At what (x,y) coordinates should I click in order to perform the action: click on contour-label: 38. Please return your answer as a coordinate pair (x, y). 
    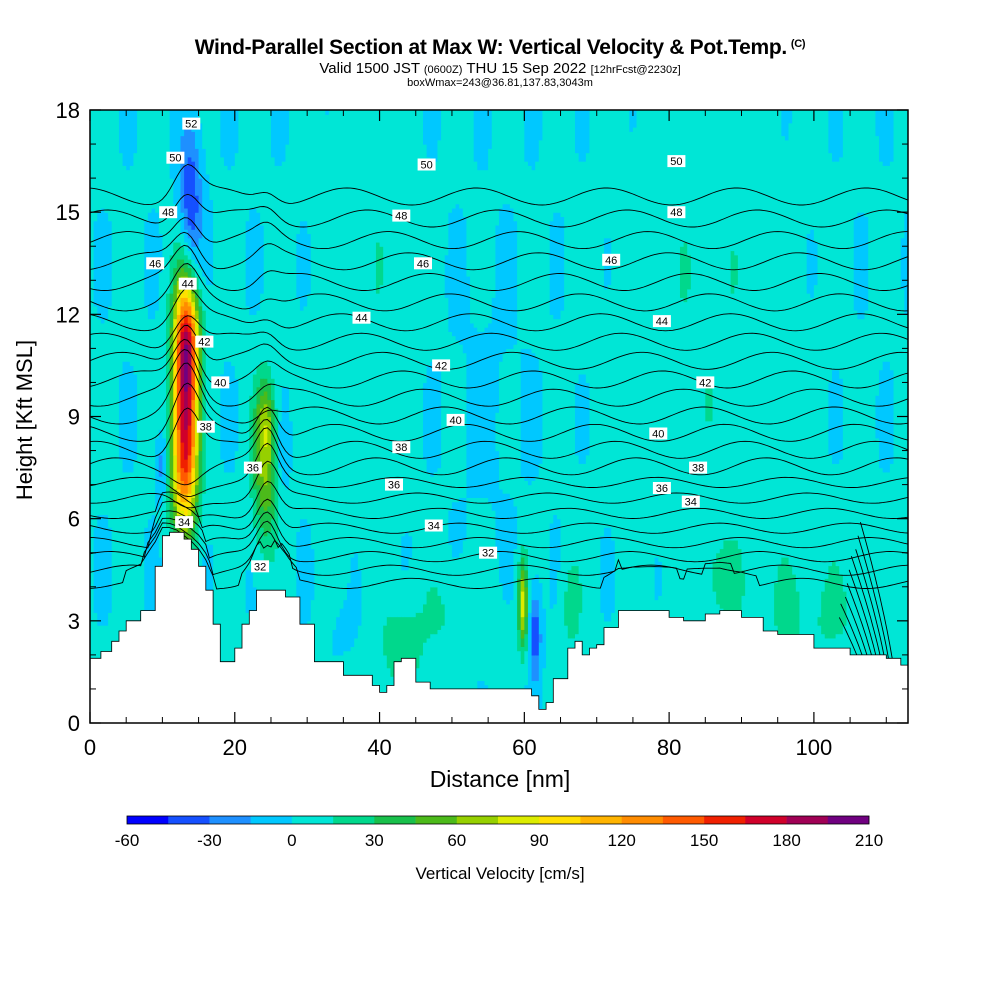
    Looking at the image, I should click on (698, 469).